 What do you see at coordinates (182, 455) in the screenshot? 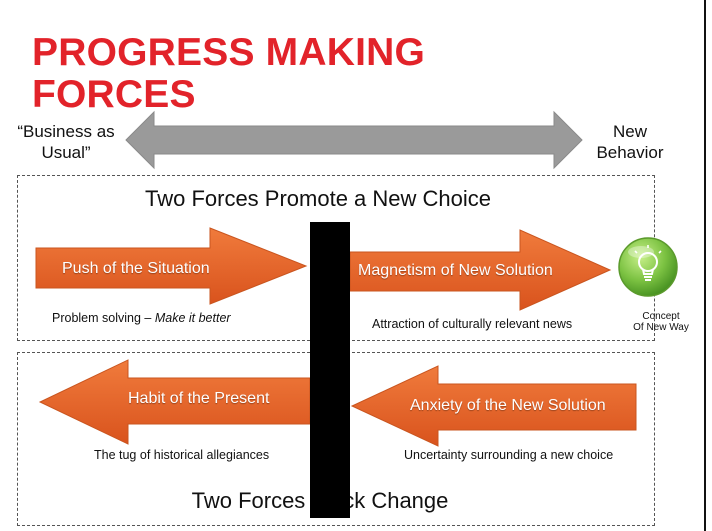
I see `habit-caption: The tug of historical allegiances` at bounding box center [182, 455].